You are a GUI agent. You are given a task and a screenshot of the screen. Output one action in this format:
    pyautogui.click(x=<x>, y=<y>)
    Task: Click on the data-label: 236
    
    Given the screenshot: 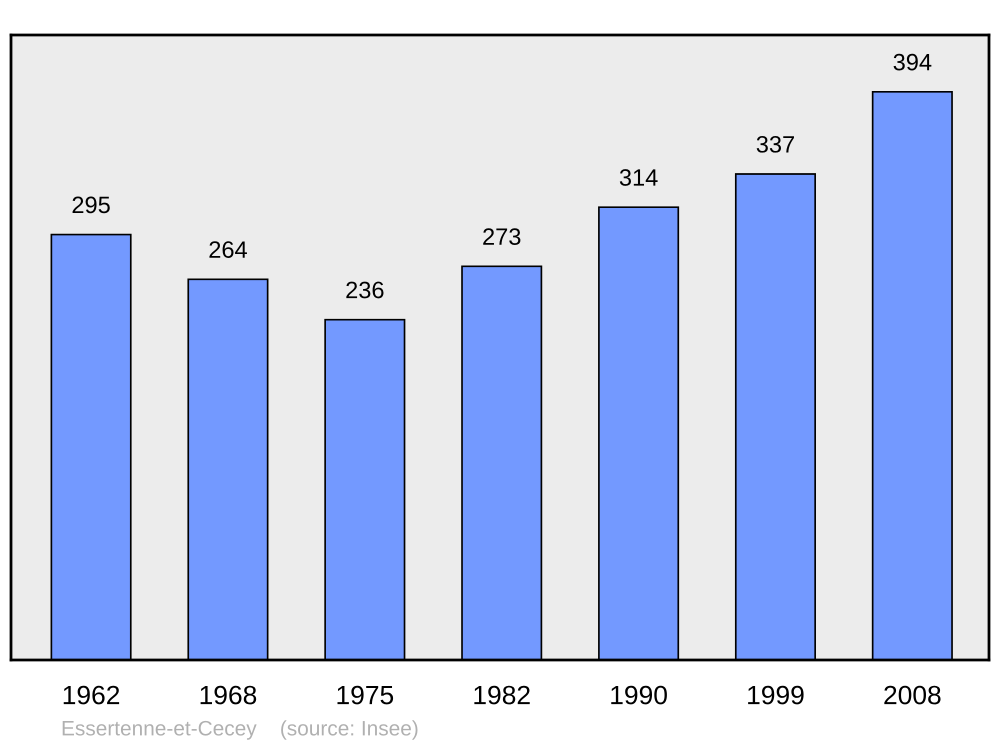 What is the action you would take?
    pyautogui.click(x=365, y=290)
    